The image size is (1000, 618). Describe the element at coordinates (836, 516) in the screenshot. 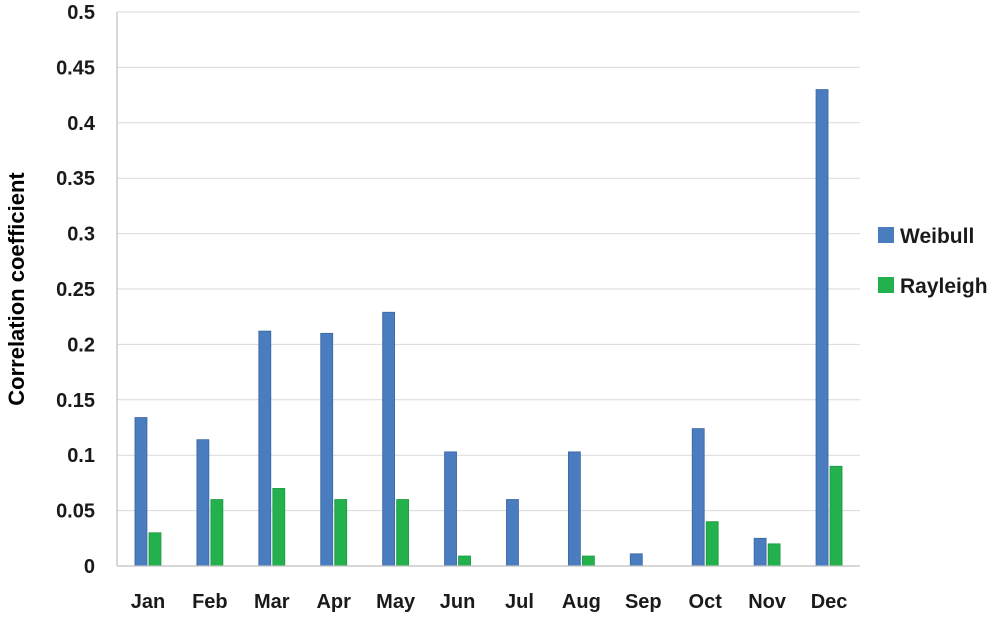

I see `bar-rayleigh-dec` at that location.